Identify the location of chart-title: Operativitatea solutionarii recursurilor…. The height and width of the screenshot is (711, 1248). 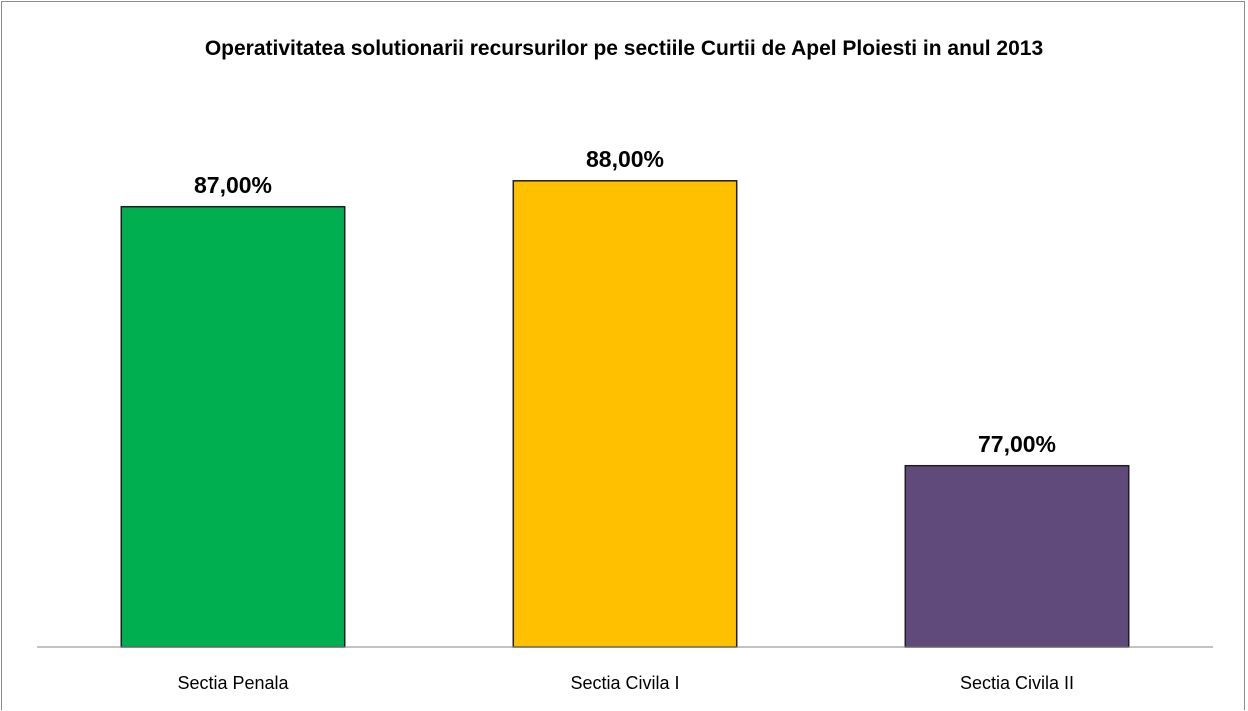
(624, 48).